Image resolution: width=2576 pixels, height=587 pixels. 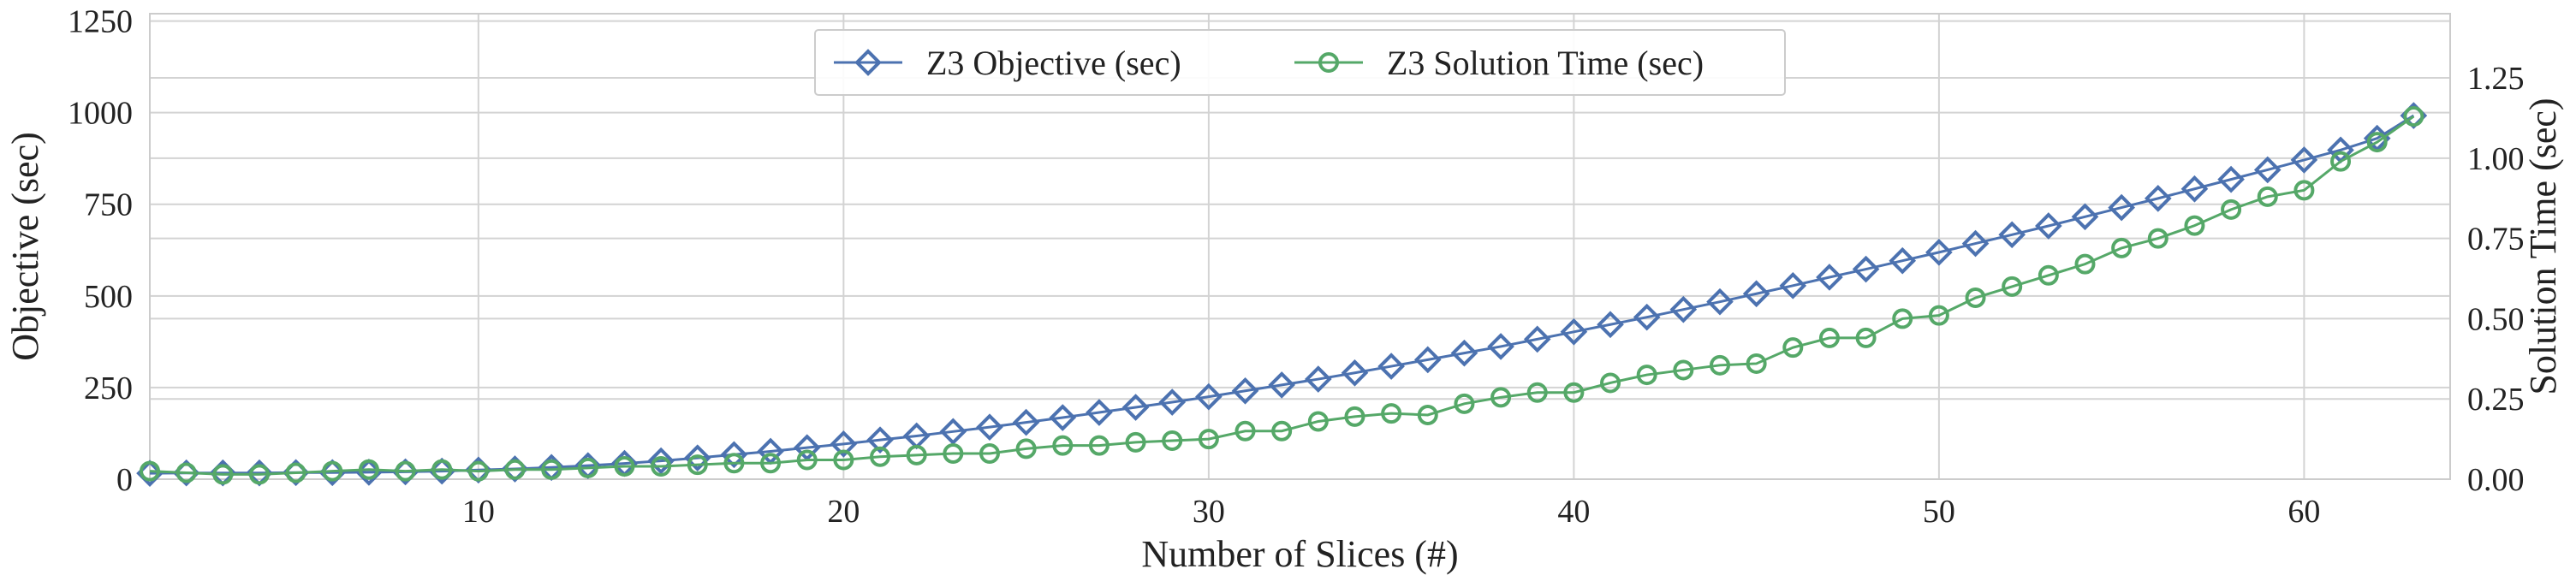 I want to click on x-tick-label: 50, so click(x=1939, y=512).